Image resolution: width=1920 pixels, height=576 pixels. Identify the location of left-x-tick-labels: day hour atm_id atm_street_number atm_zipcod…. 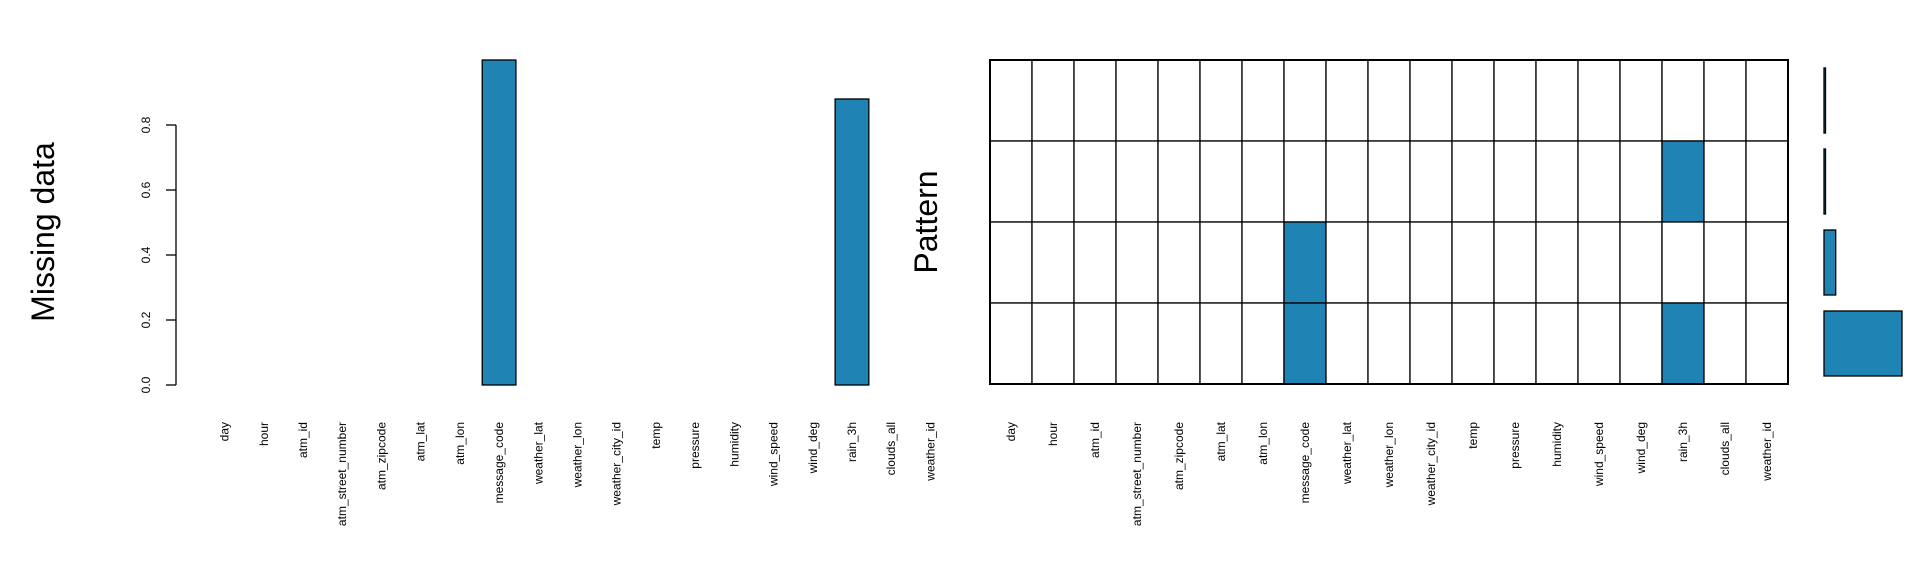
(578, 473).